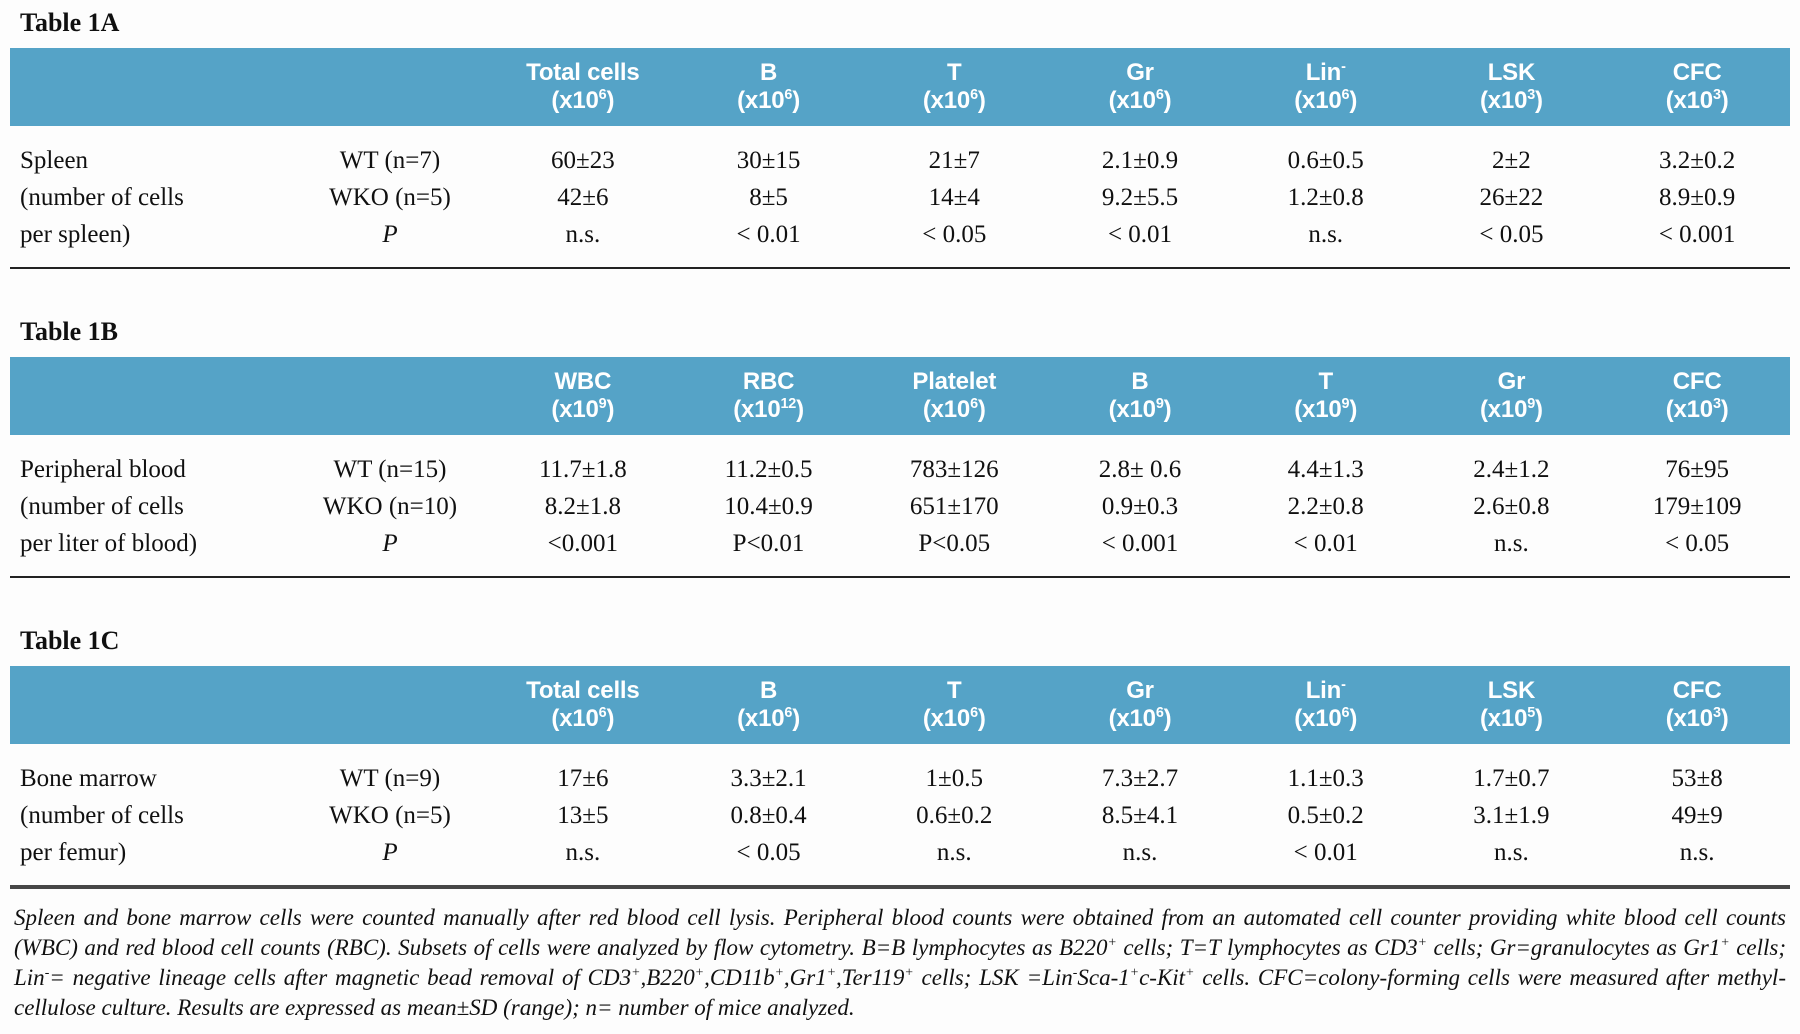  I want to click on superscript: 5, so click(1531, 713).